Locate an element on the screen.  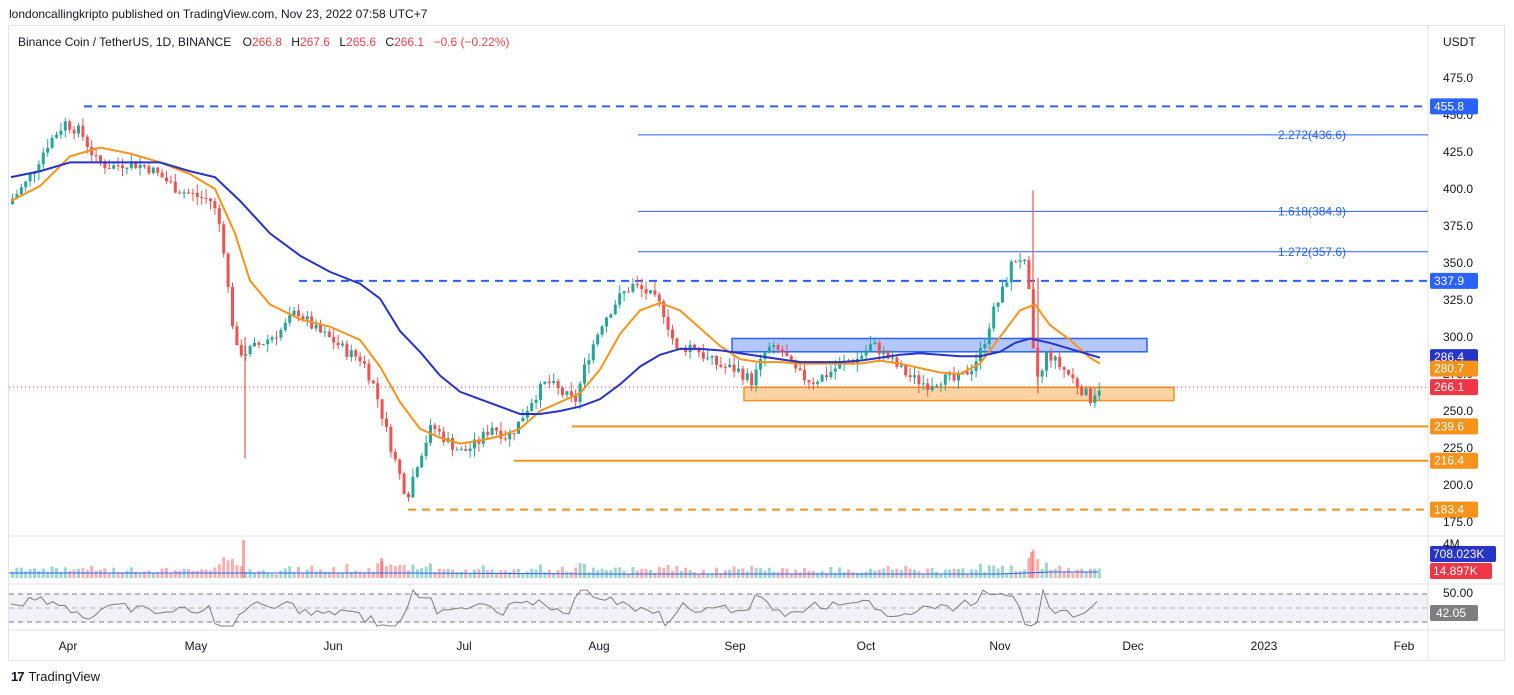
resistance-zone is located at coordinates (939, 345).